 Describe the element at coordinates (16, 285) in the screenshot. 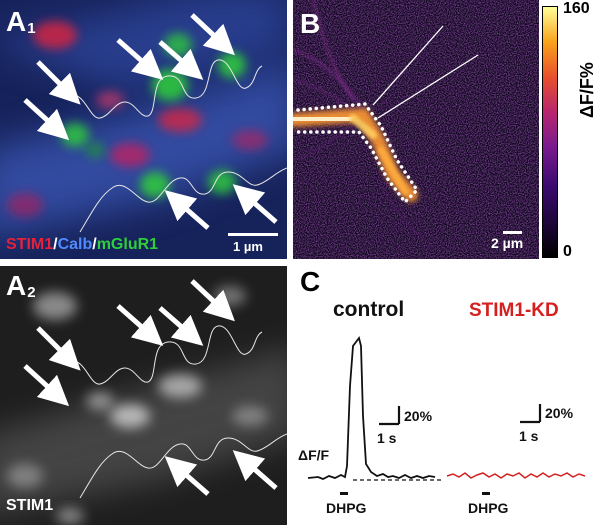

I see `panel-letter-a2: A` at that location.